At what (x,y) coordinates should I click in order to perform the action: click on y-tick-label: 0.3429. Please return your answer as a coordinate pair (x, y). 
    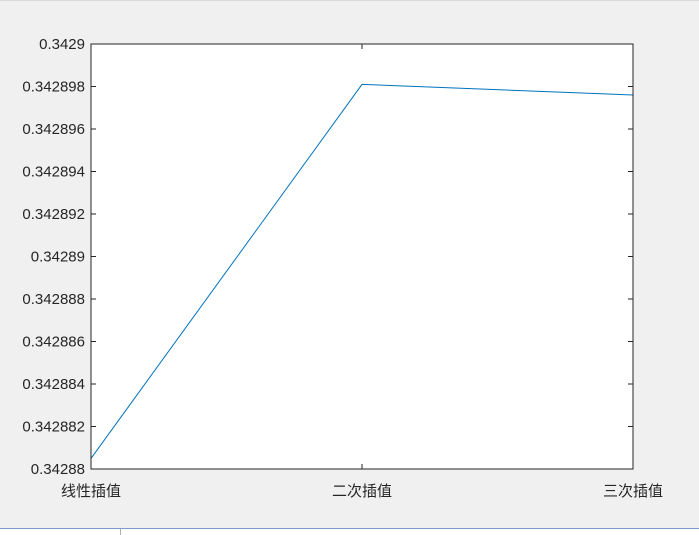
    Looking at the image, I should click on (62, 44).